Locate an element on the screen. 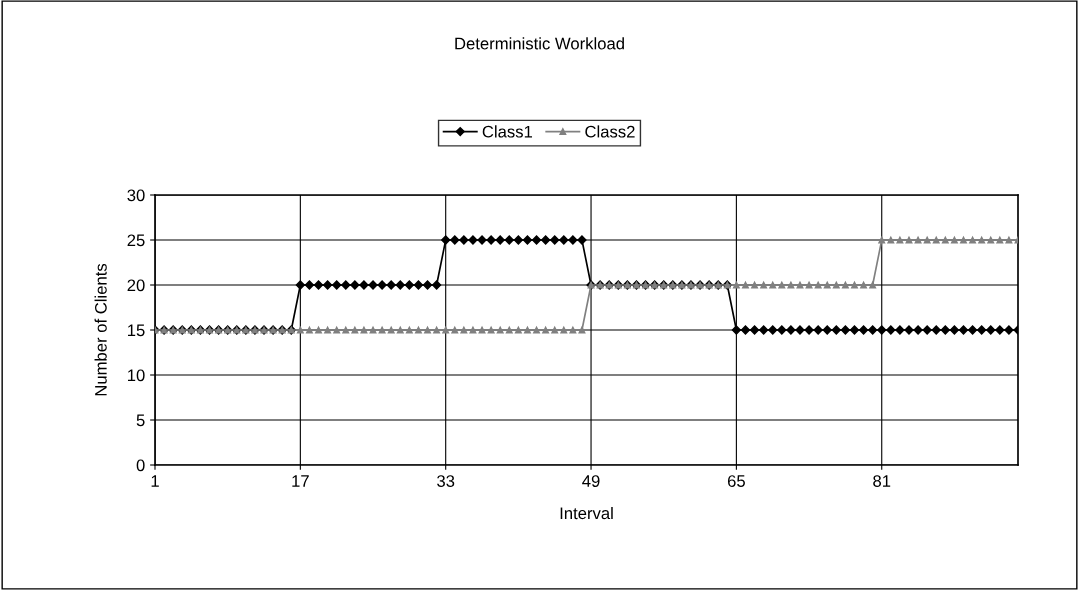 The width and height of the screenshot is (1079, 590). x-axis-title: Interval is located at coordinates (586, 513).